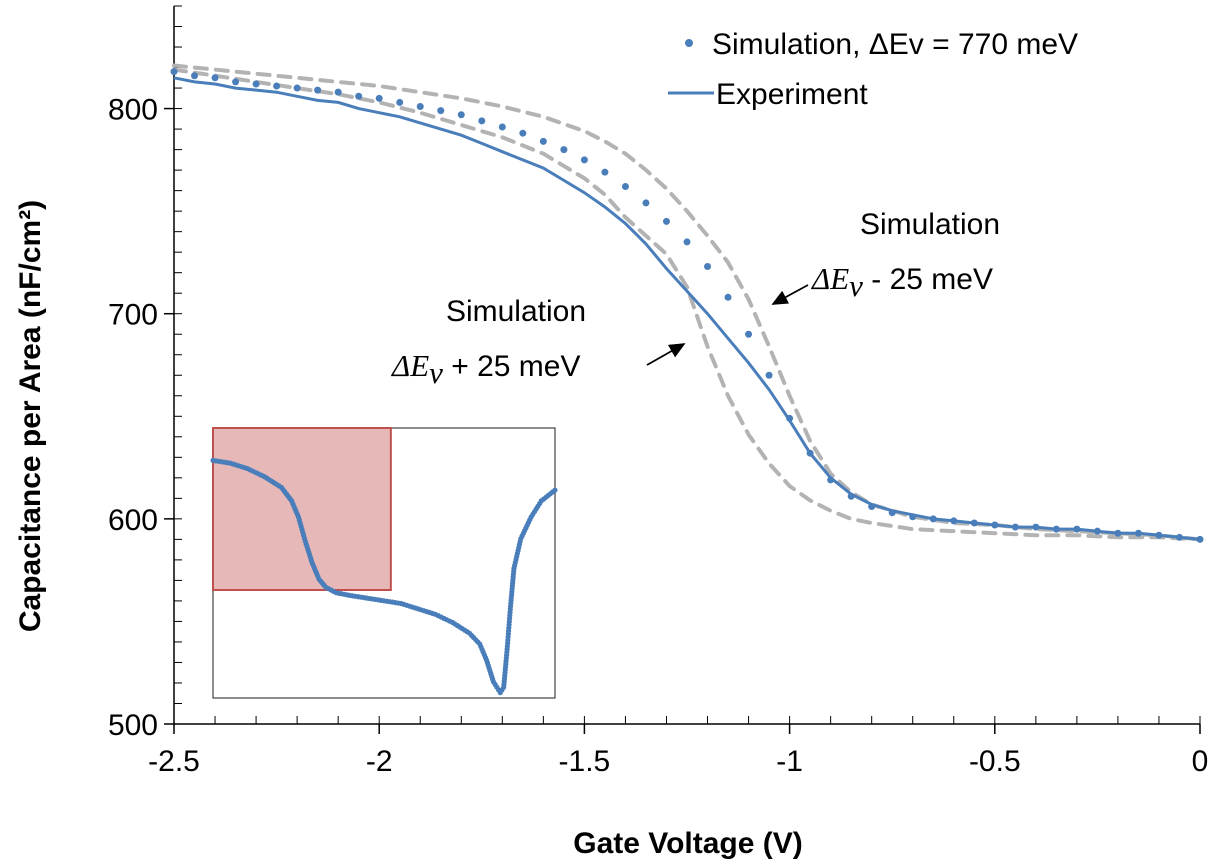  I want to click on y-tick-label: 500, so click(133, 725).